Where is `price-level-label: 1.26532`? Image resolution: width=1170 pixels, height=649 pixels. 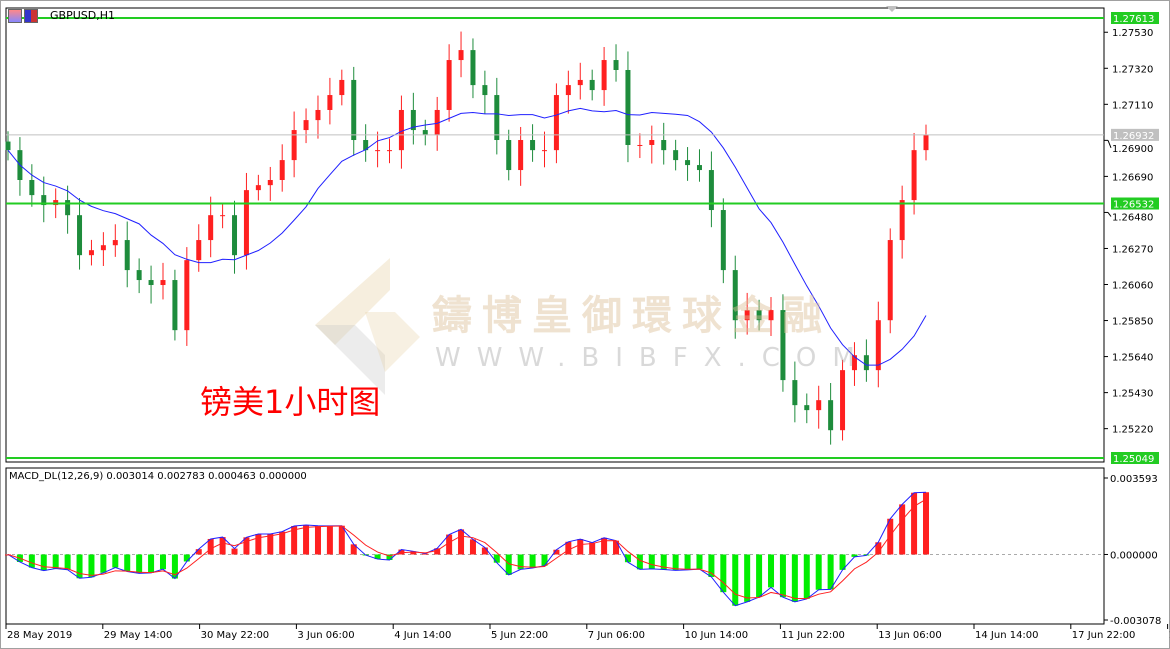
price-level-label: 1.26532 is located at coordinates (1133, 205).